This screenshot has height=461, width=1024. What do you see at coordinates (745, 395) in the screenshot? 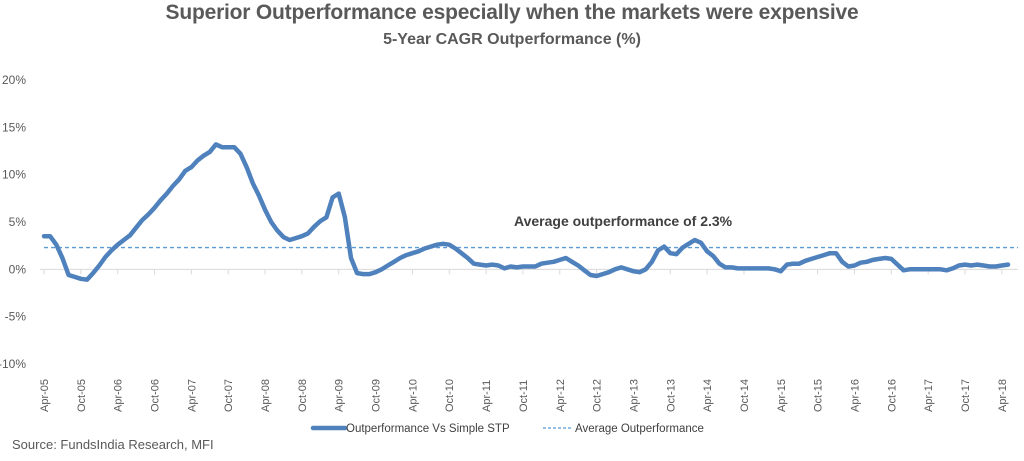
I see `x-tick-label: Oct-14` at bounding box center [745, 395].